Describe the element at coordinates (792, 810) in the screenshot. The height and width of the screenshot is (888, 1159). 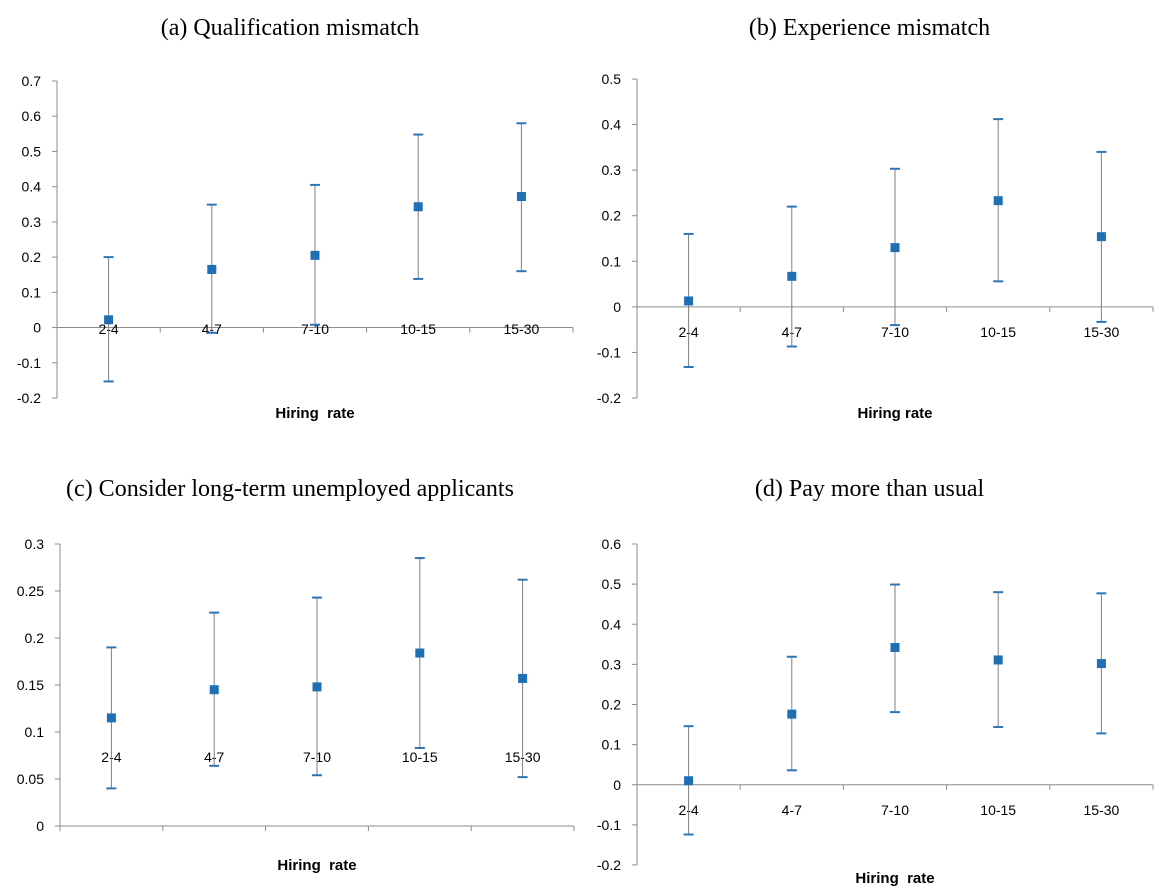
I see `x-tick-label: 4-7` at that location.